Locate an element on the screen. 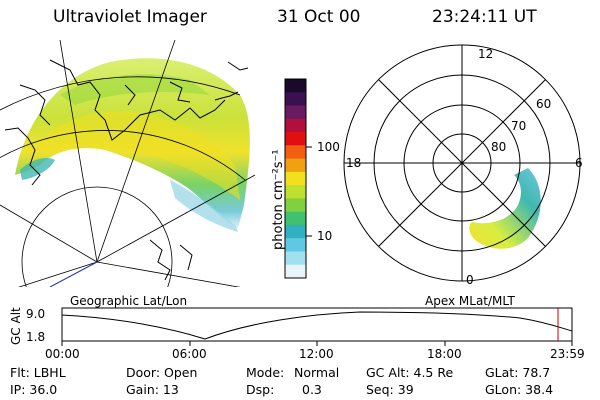 This screenshot has height=400, width=600. geographic-projection-label: Geographic Lat/Lon is located at coordinates (129, 301).